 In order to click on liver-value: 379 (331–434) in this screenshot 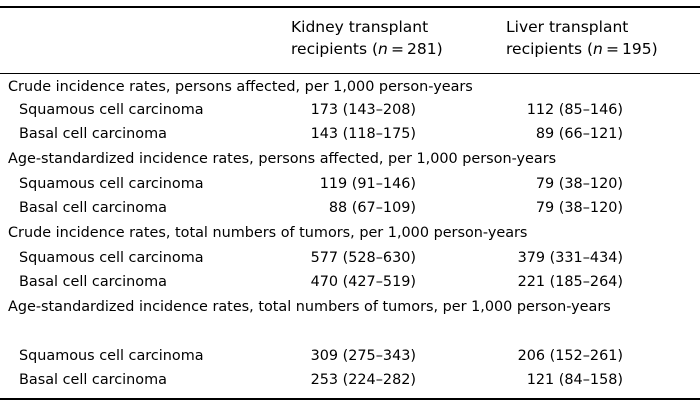, I will do `click(570, 258)`.